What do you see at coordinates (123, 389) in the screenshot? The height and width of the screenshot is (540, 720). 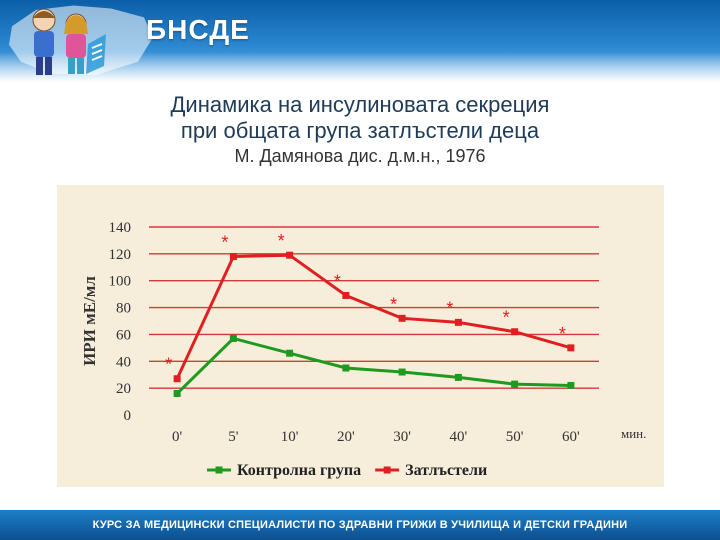 I see `y-tick-label: 20` at bounding box center [123, 389].